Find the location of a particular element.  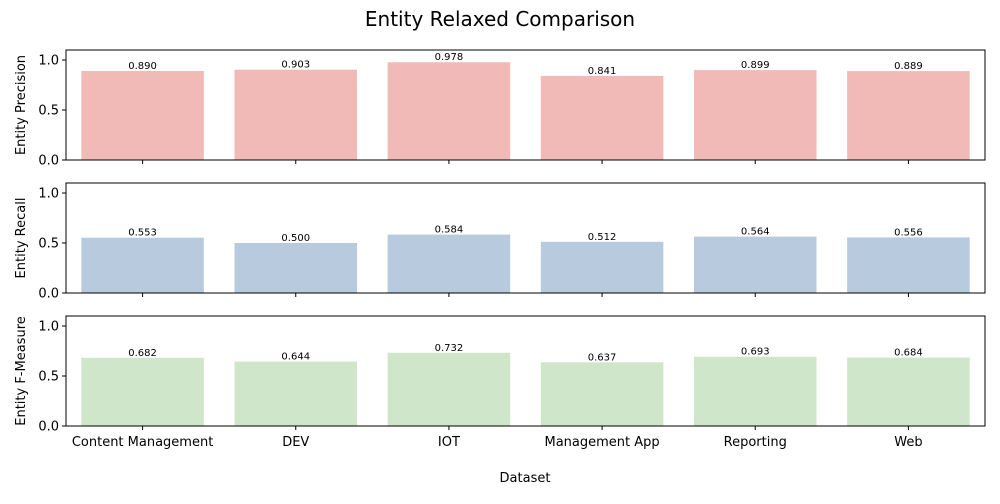

x-category-label-6: Web is located at coordinates (908, 442).